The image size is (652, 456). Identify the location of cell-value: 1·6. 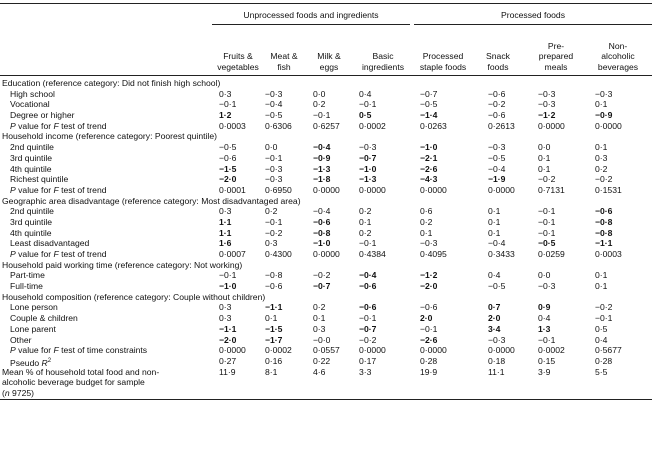
(225, 243).